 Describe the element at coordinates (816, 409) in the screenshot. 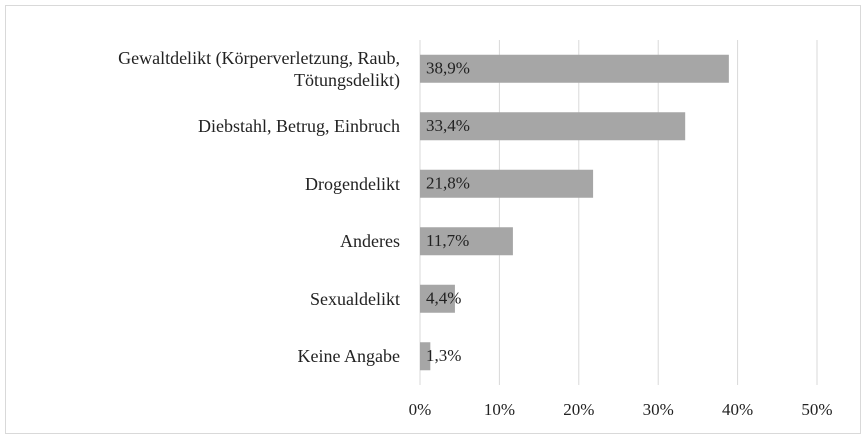

I see `x-tick-label: 50%` at that location.